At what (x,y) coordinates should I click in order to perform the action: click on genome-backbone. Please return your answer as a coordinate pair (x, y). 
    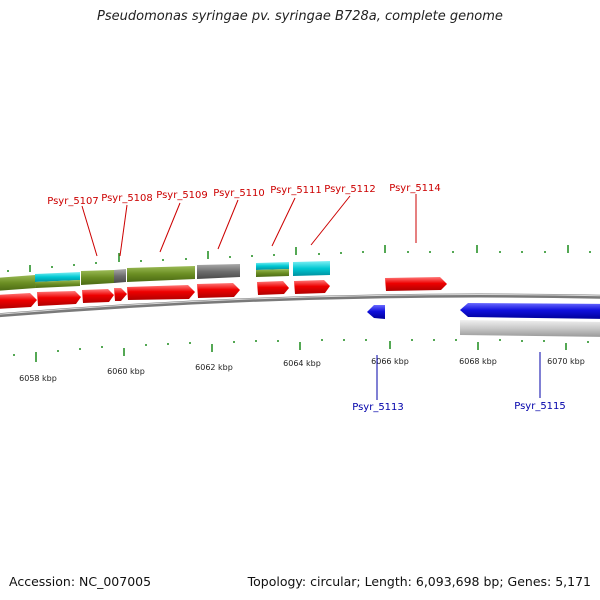
    Looking at the image, I should click on (300, 305).